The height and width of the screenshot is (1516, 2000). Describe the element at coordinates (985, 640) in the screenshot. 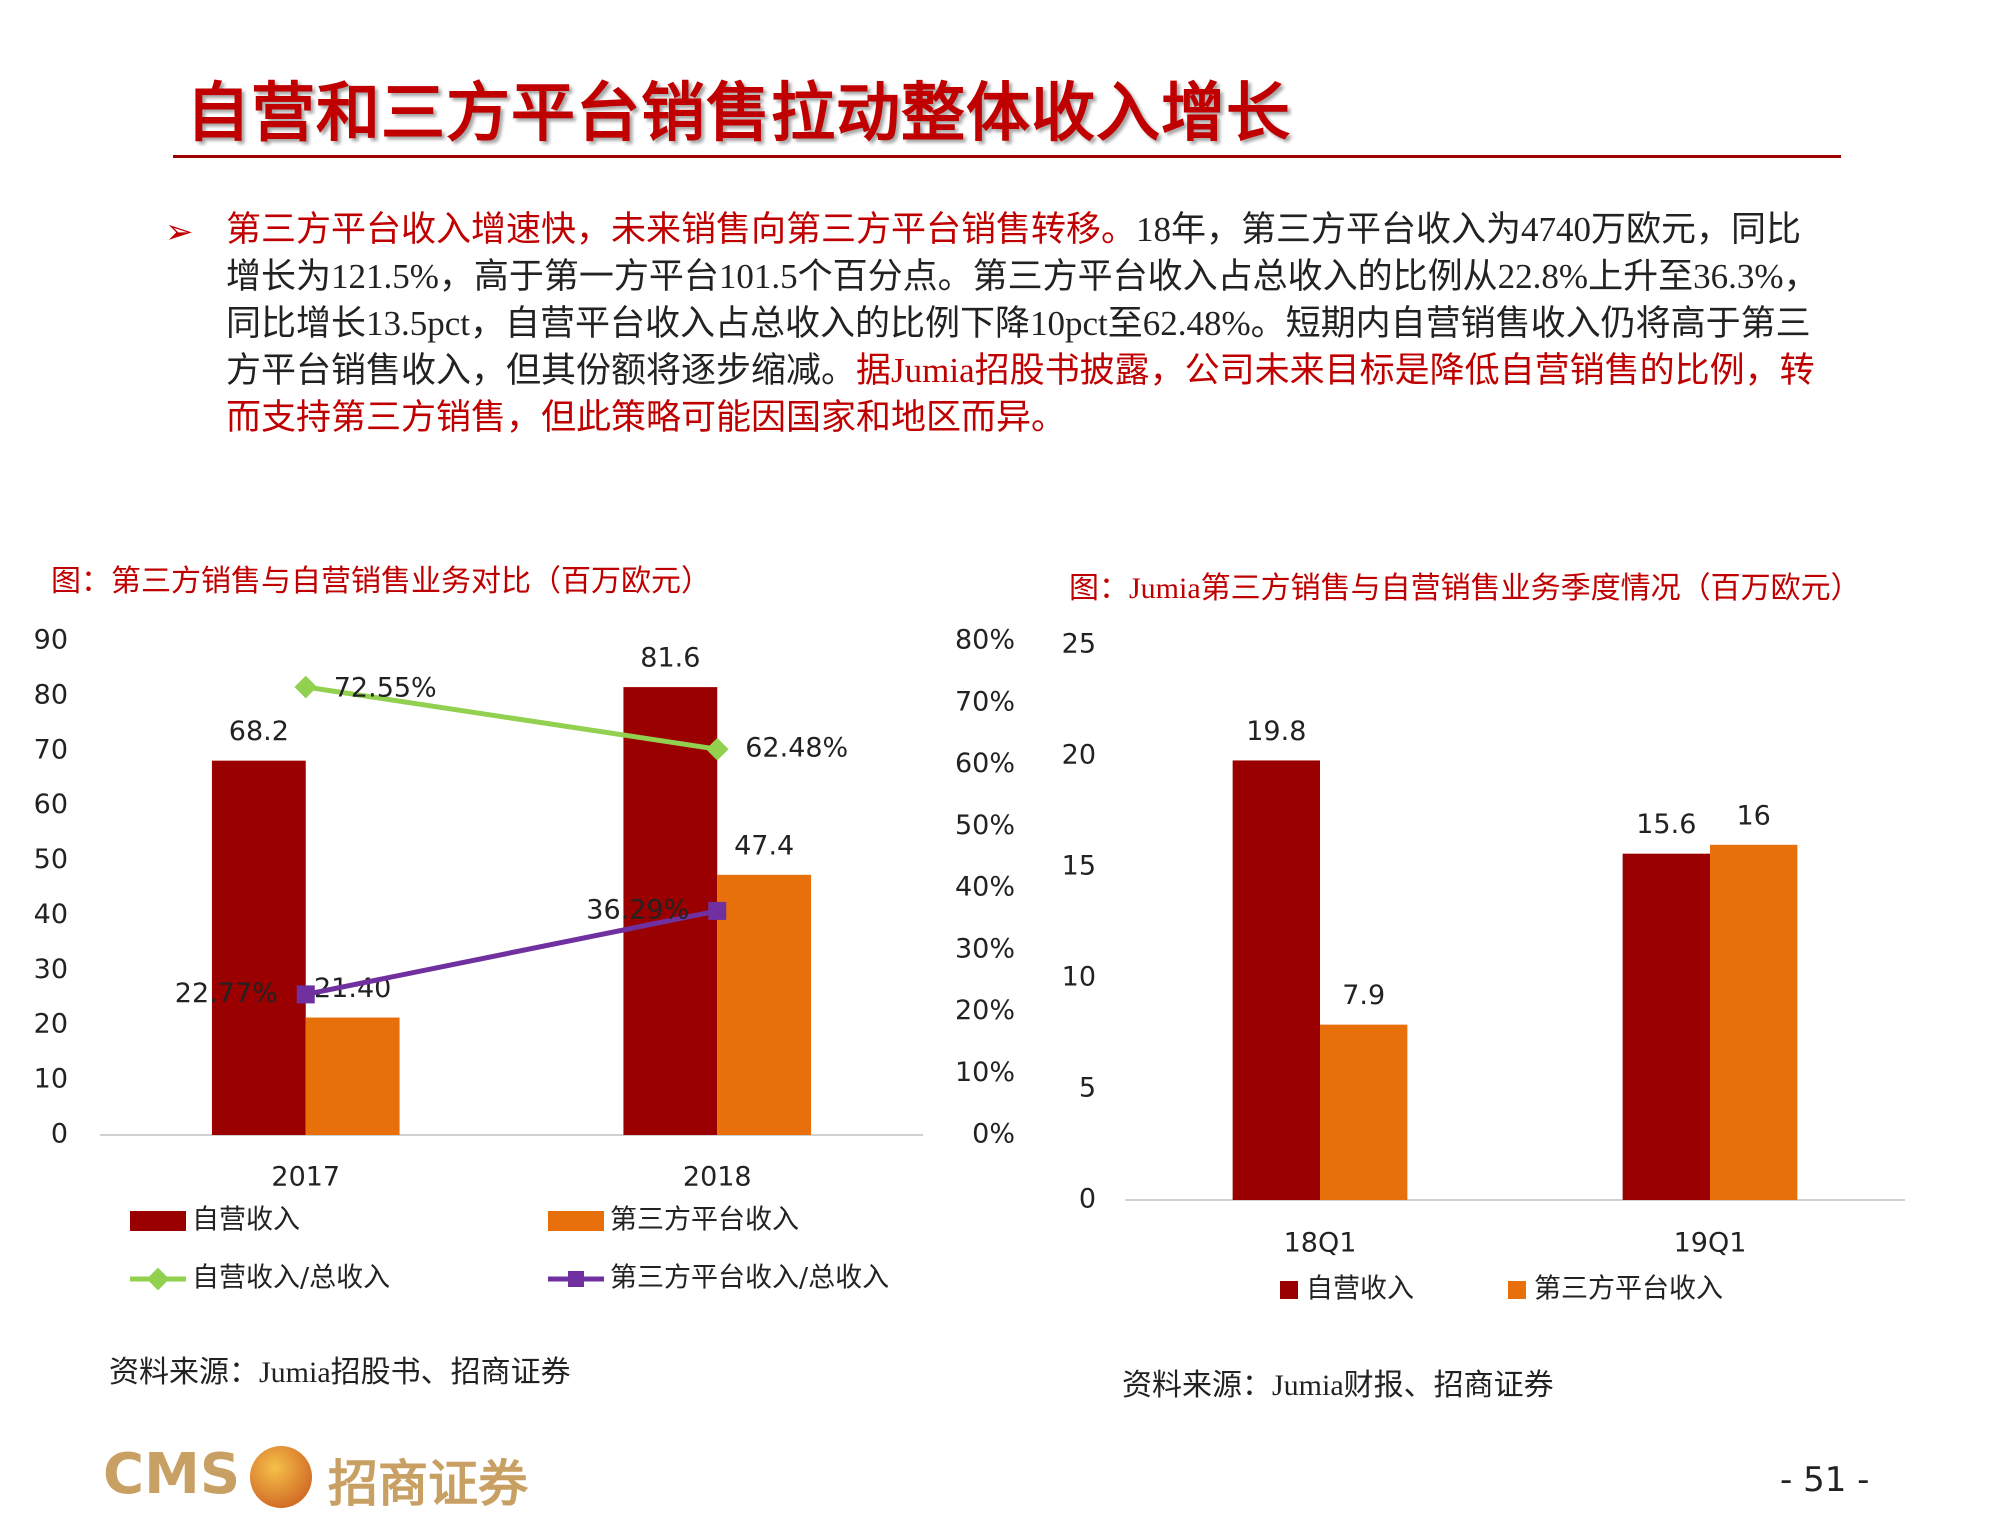

I see `y2-tick-label: 80%` at that location.